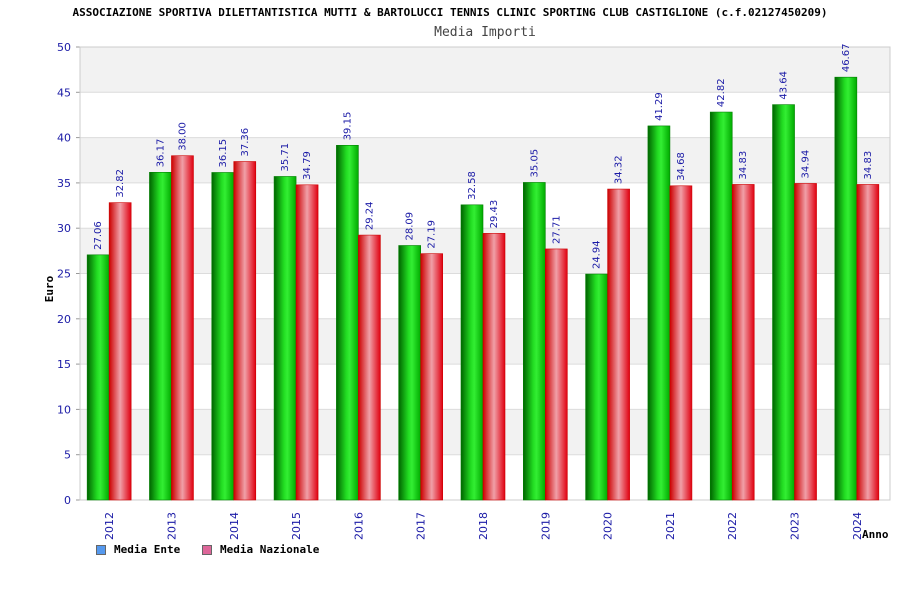 This screenshot has height=600, width=900. Describe the element at coordinates (721, 92) in the screenshot. I see `data-label-ente-2022: 42.82` at that location.